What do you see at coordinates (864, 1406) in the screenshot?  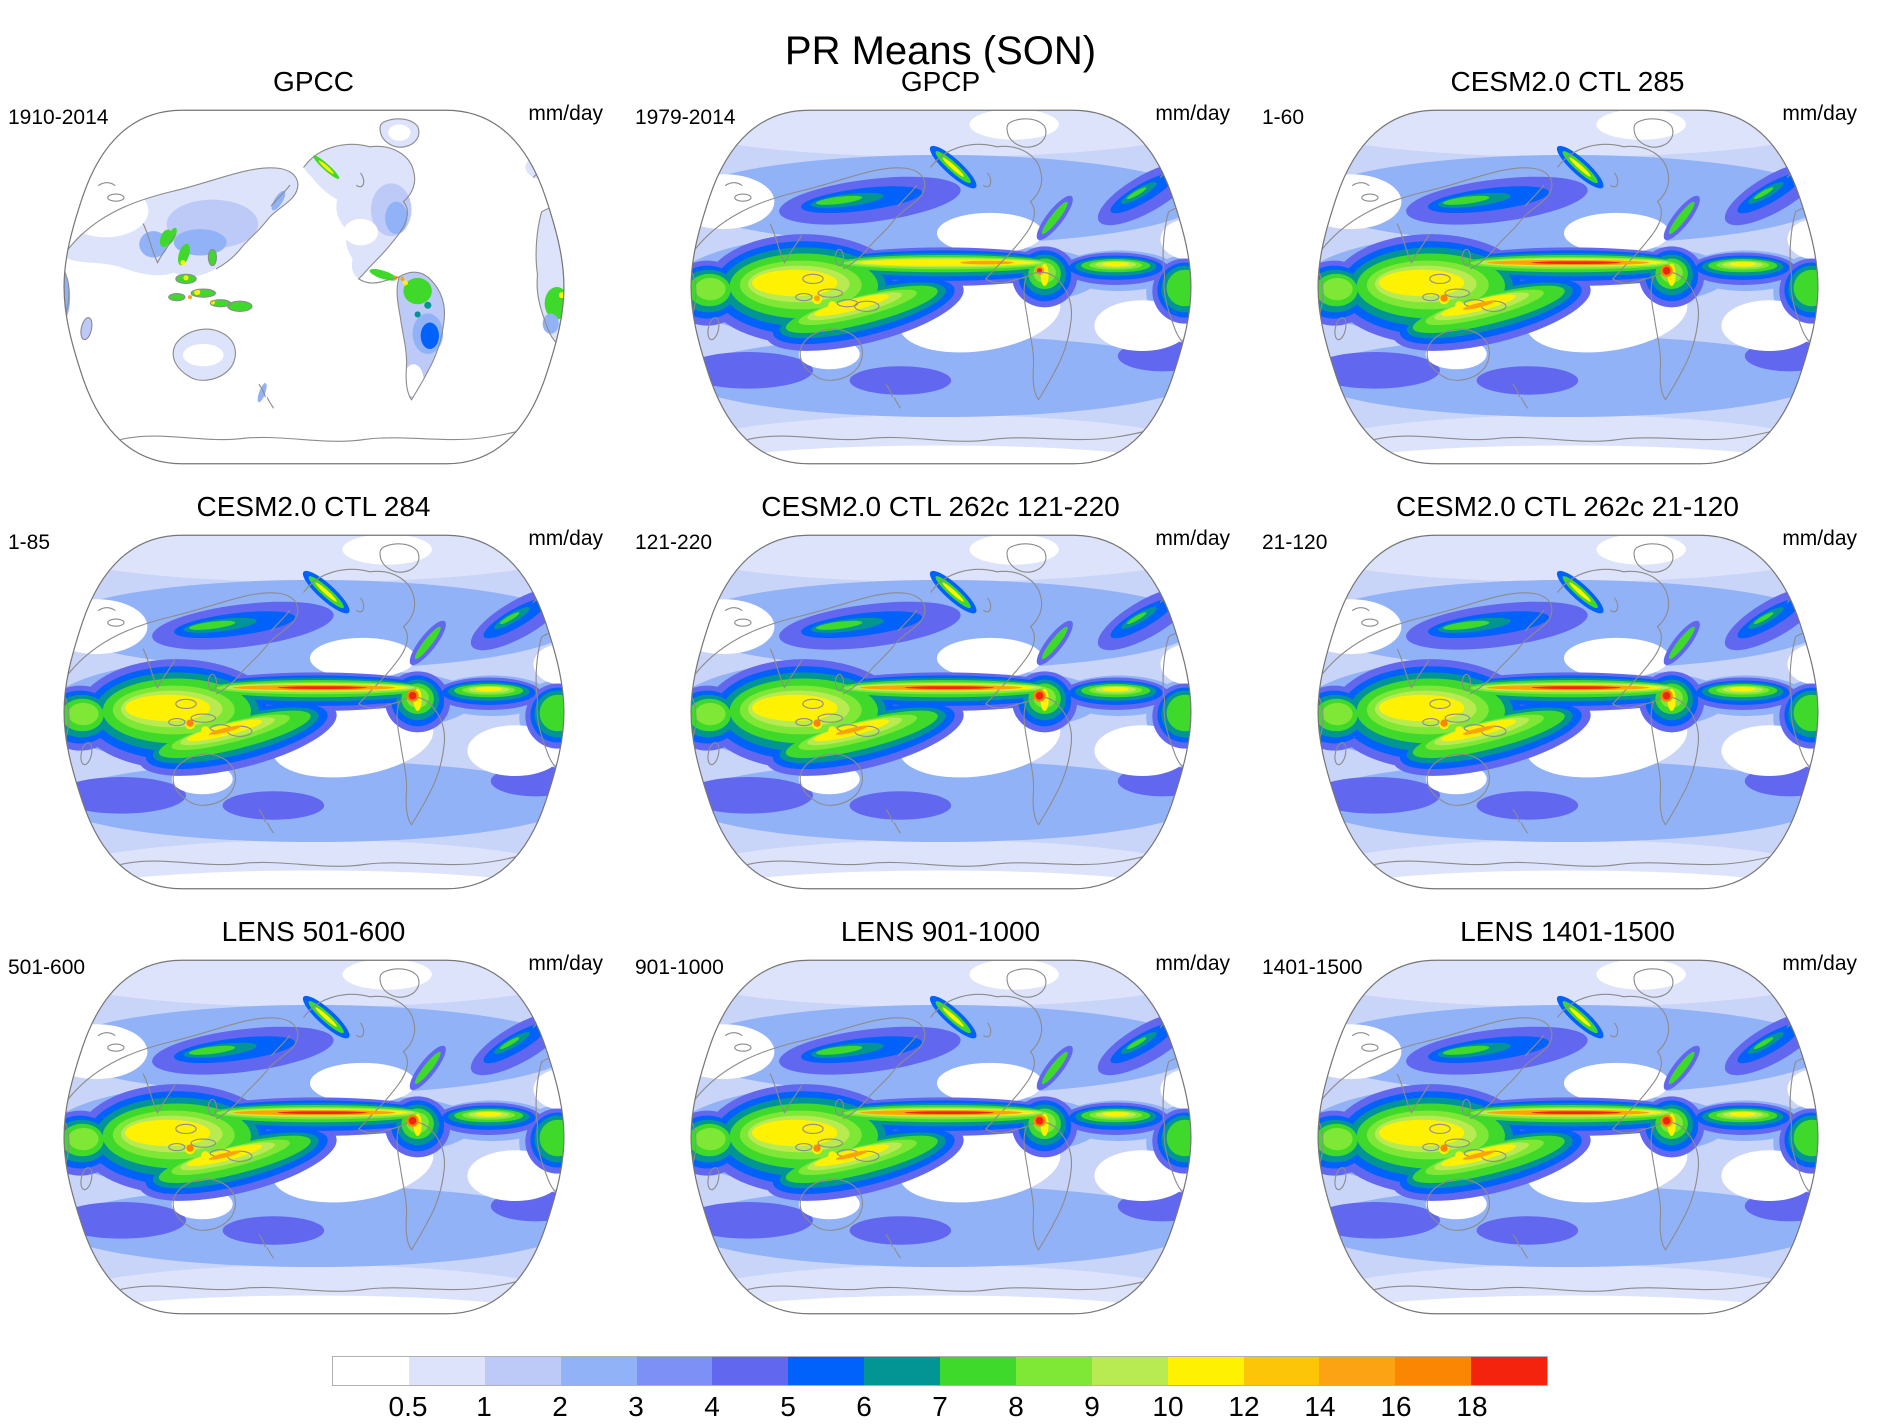 I see `colorbar-tick-label: 6` at bounding box center [864, 1406].